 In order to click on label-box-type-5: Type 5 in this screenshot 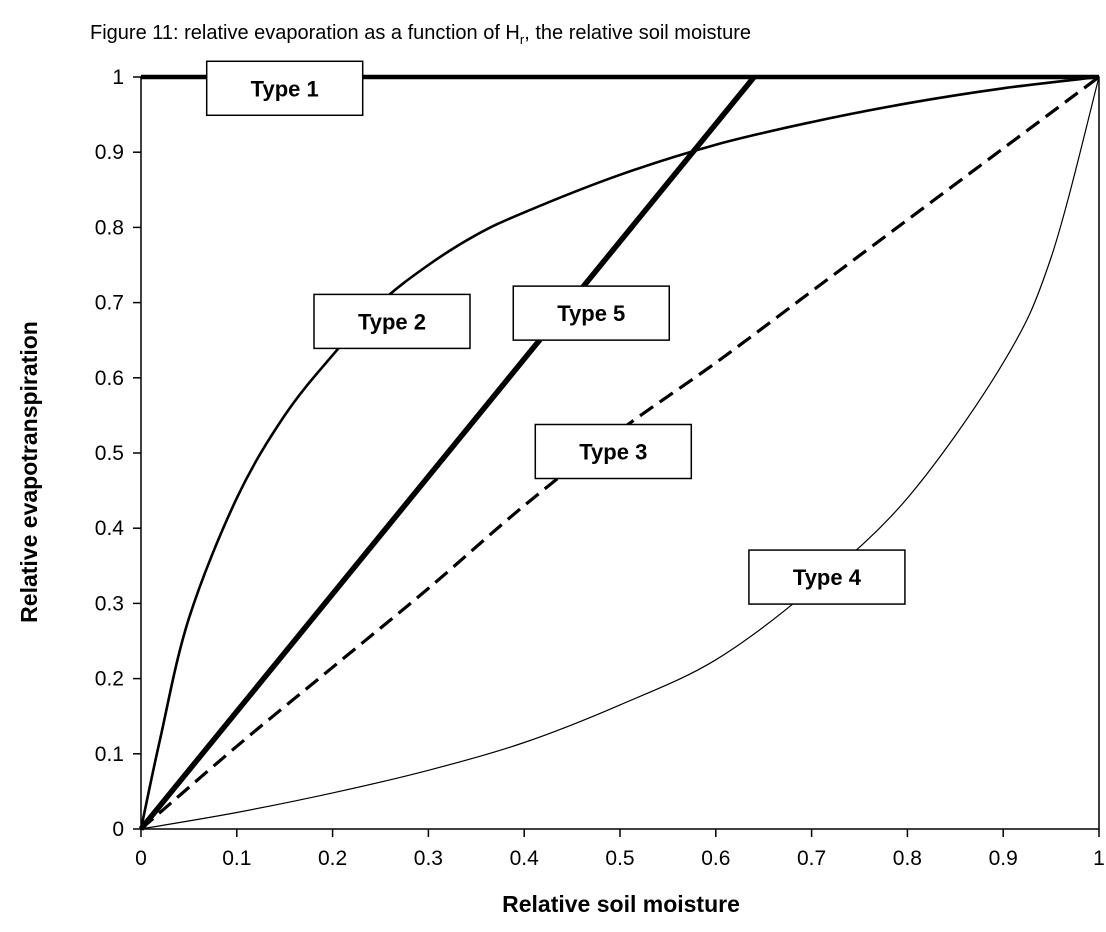, I will do `click(591, 313)`.